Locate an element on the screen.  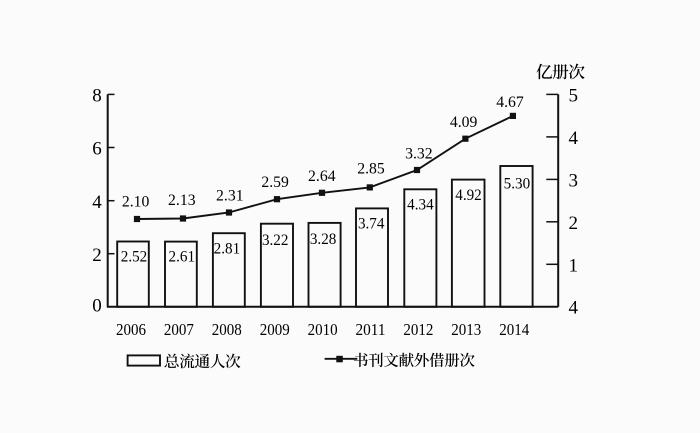
svg-text: 2.61 is located at coordinates (182, 256).